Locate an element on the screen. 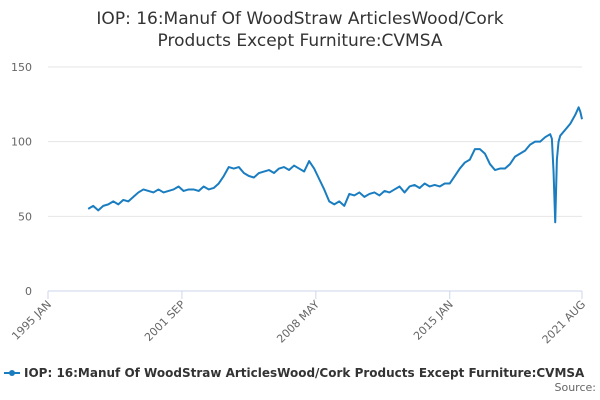 This screenshot has height=400, width=600. y-tick-label: 100 is located at coordinates (21, 142).